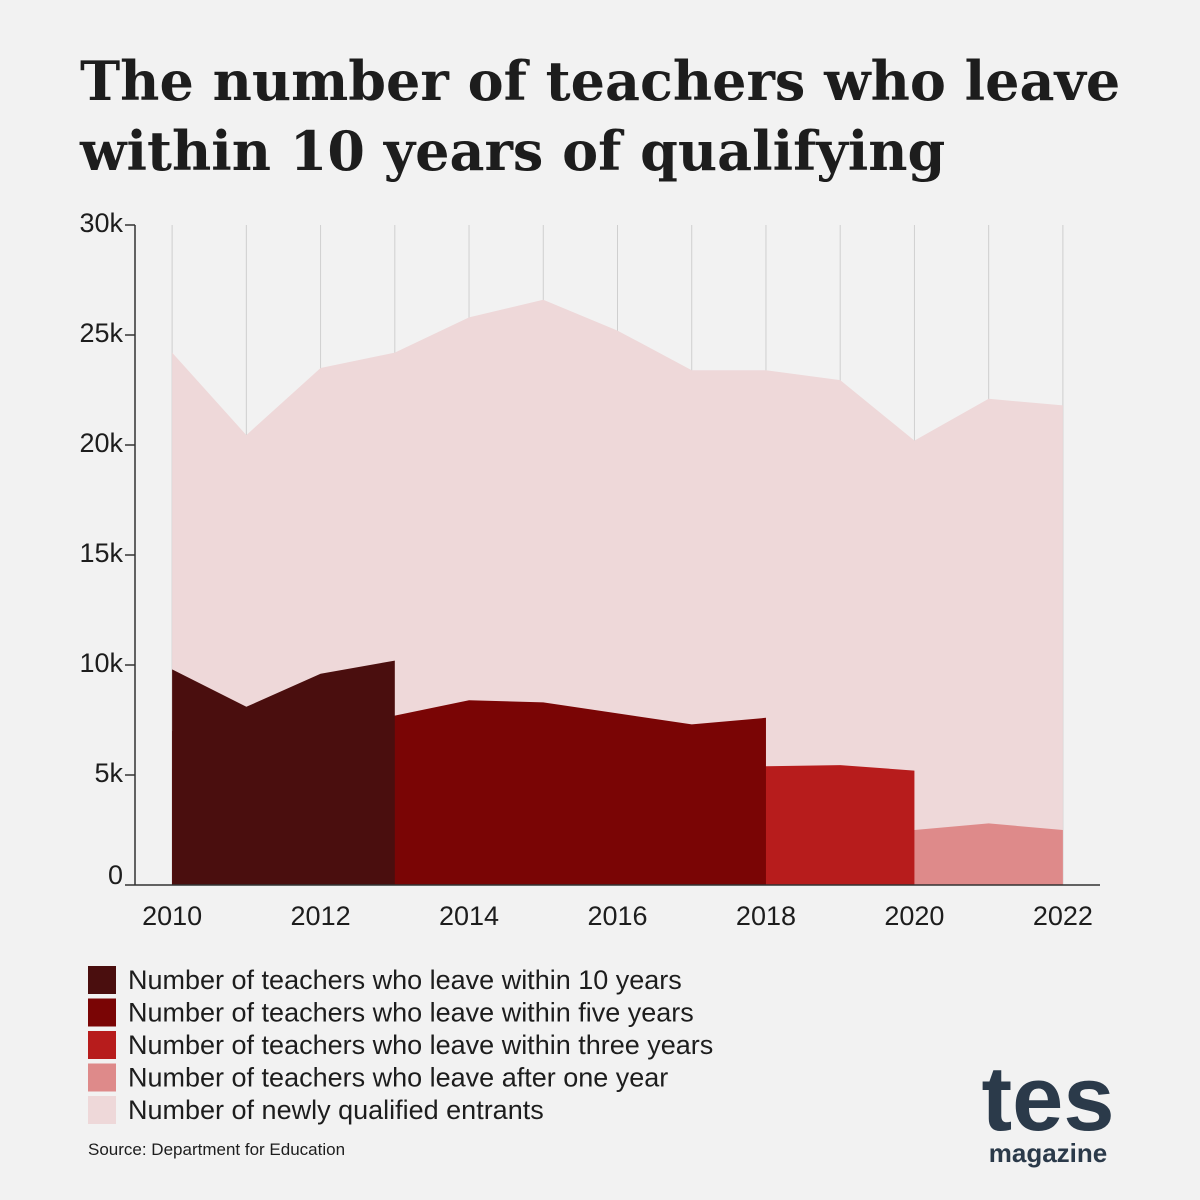 The height and width of the screenshot is (1200, 1200). I want to click on legend-label: Number of newly qualified entrants, so click(336, 1110).